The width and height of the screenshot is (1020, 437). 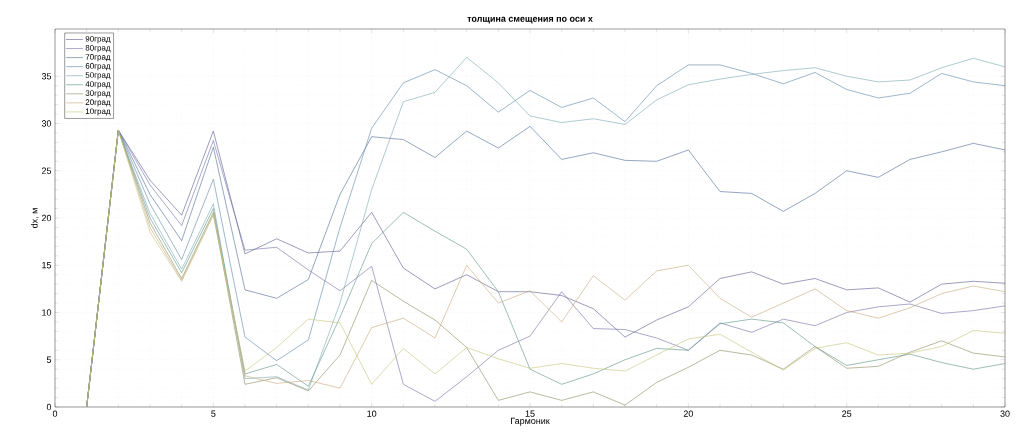 What do you see at coordinates (49, 407) in the screenshot?
I see `y-tick-label: 0` at bounding box center [49, 407].